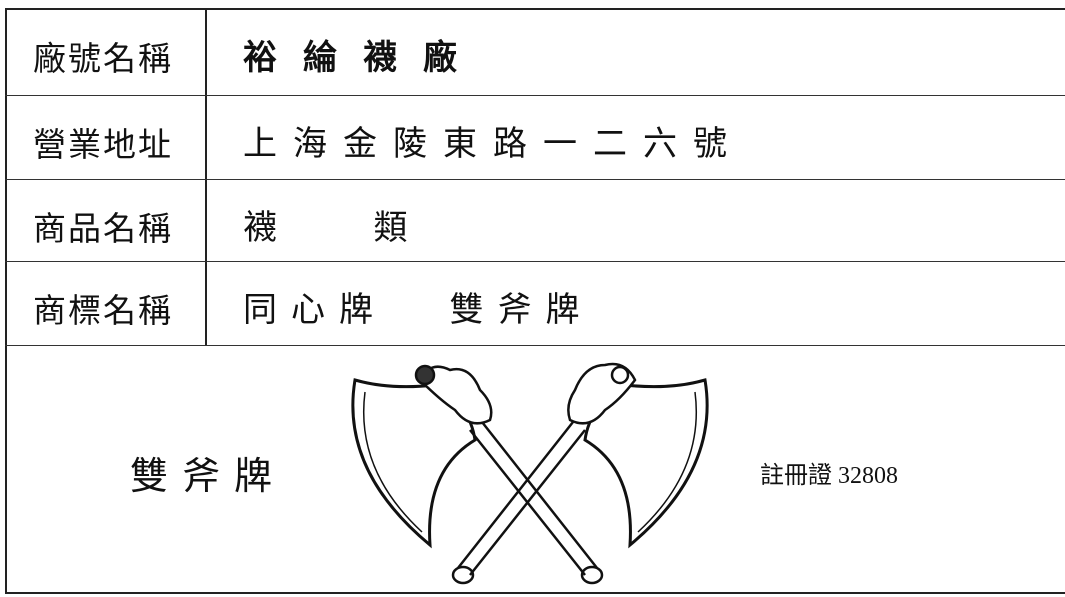  I want to click on row-value: 上海金陵東路一二六號, so click(493, 144).